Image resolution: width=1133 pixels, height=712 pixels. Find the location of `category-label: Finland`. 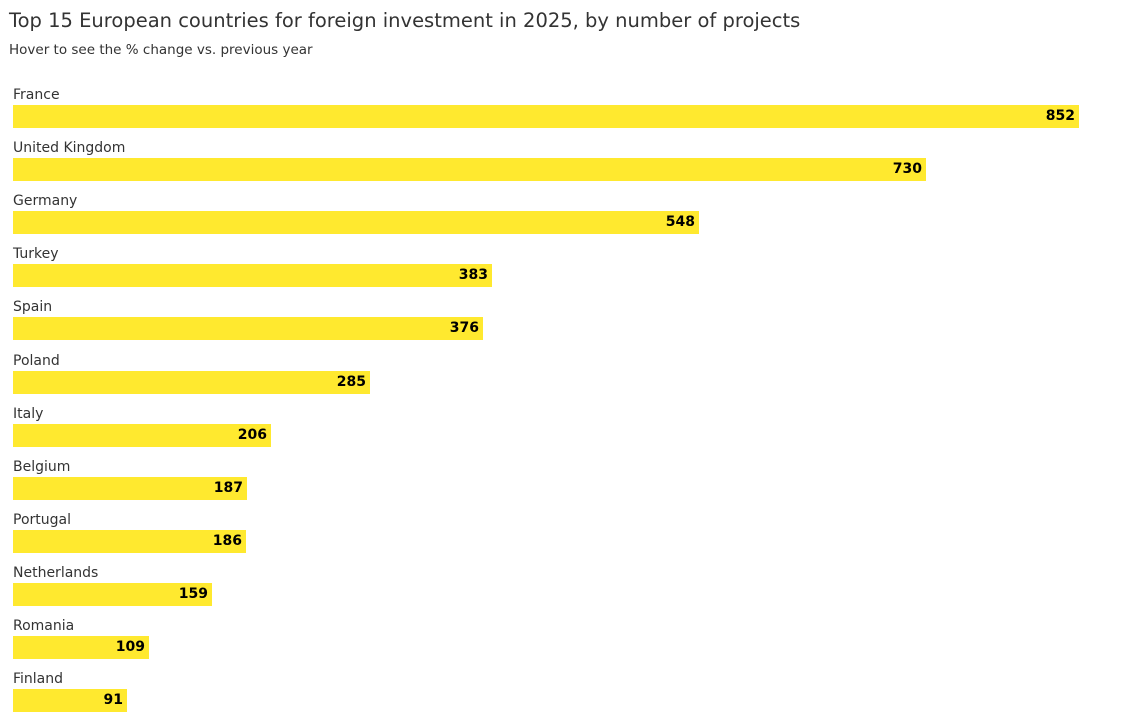

category-label: Finland is located at coordinates (38, 679).